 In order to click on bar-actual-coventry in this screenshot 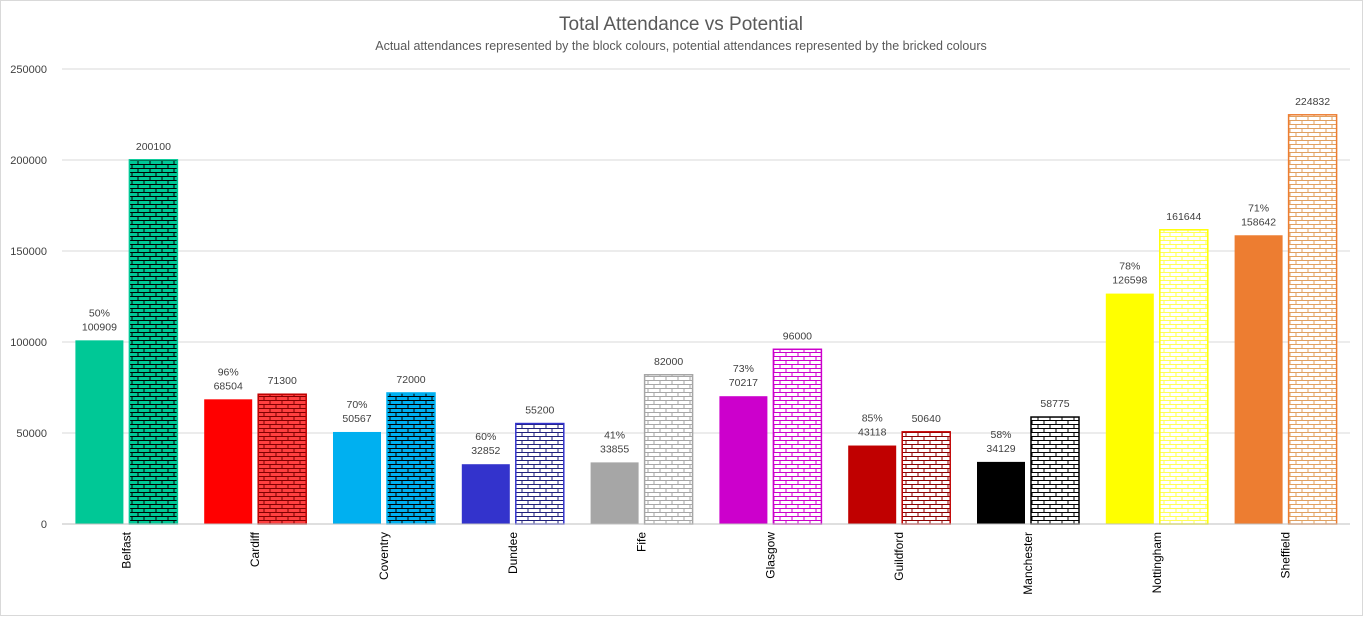, I will do `click(357, 477)`.